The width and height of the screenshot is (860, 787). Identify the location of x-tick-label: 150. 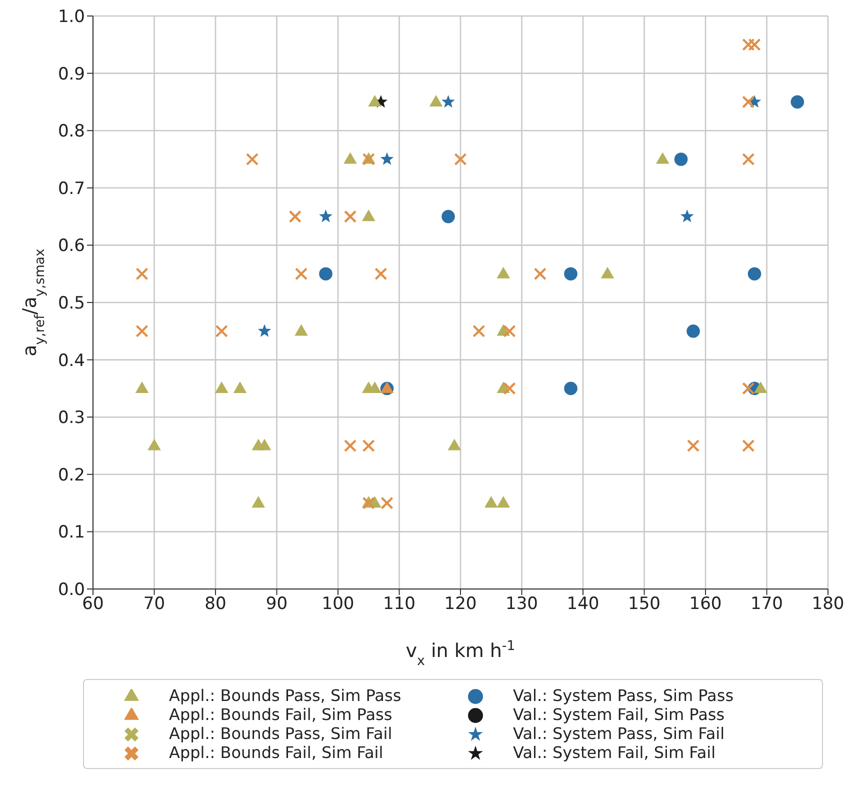
(644, 604).